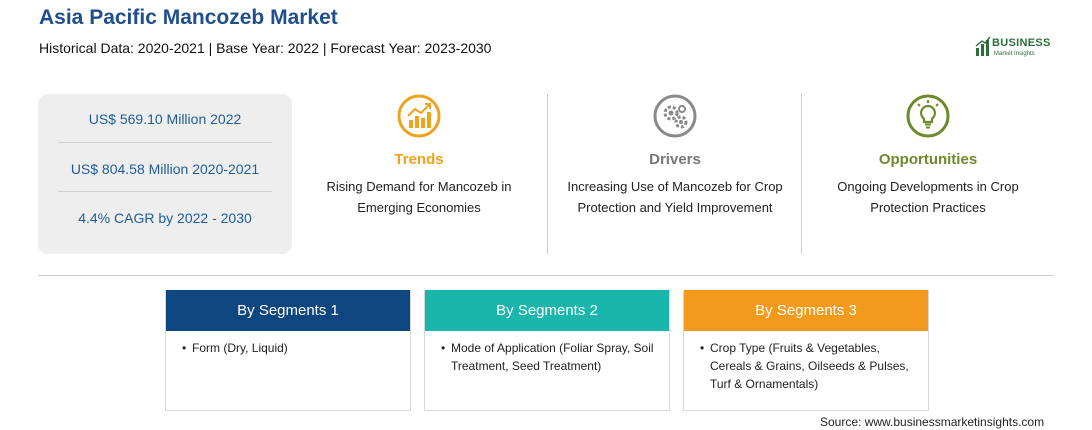  I want to click on lightbulb-icon, so click(928, 116).